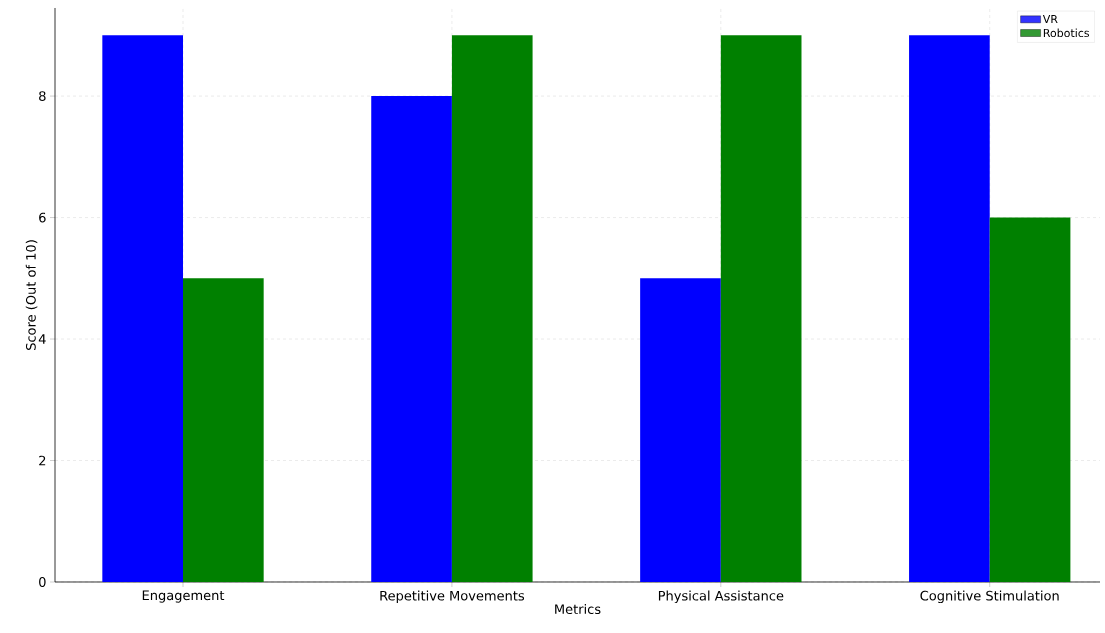  Describe the element at coordinates (183, 596) in the screenshot. I see `x-tick-label: Engagement` at that location.